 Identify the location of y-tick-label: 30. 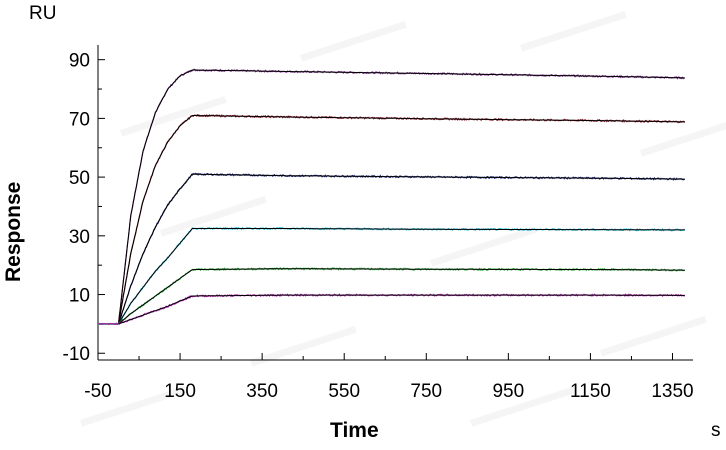
(79, 237).